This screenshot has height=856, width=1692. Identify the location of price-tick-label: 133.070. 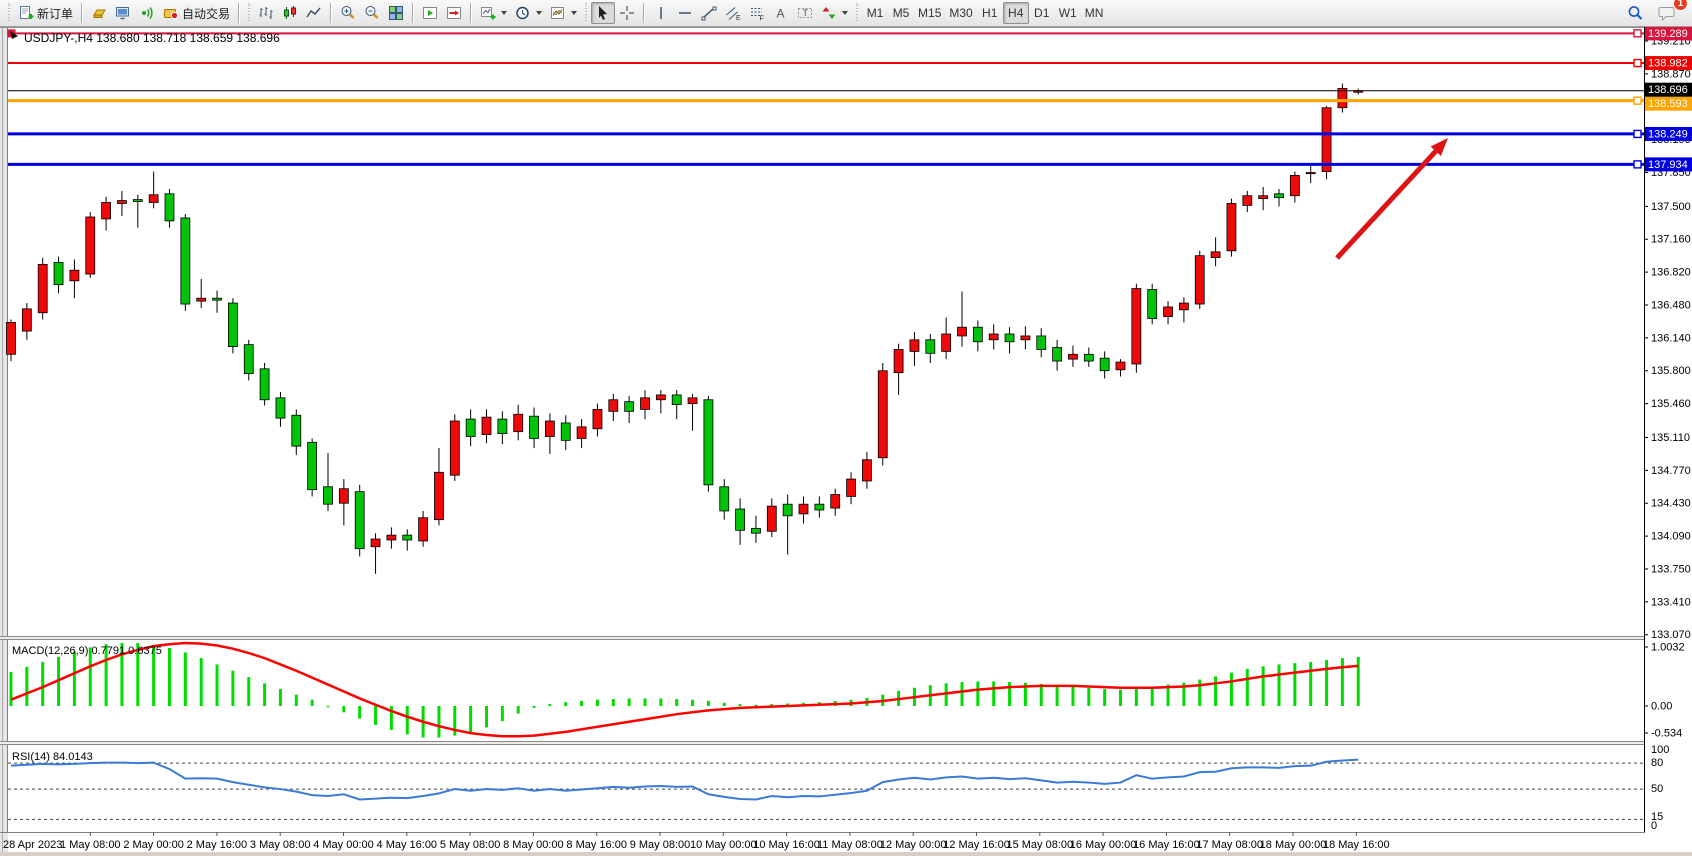
(1671, 635).